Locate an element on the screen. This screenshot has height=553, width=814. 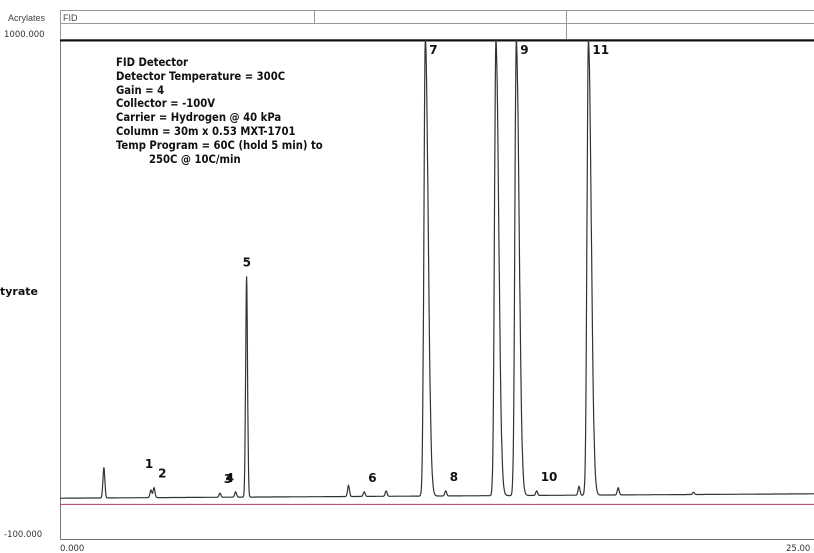
peak-label-4: 4 is located at coordinates (230, 478).